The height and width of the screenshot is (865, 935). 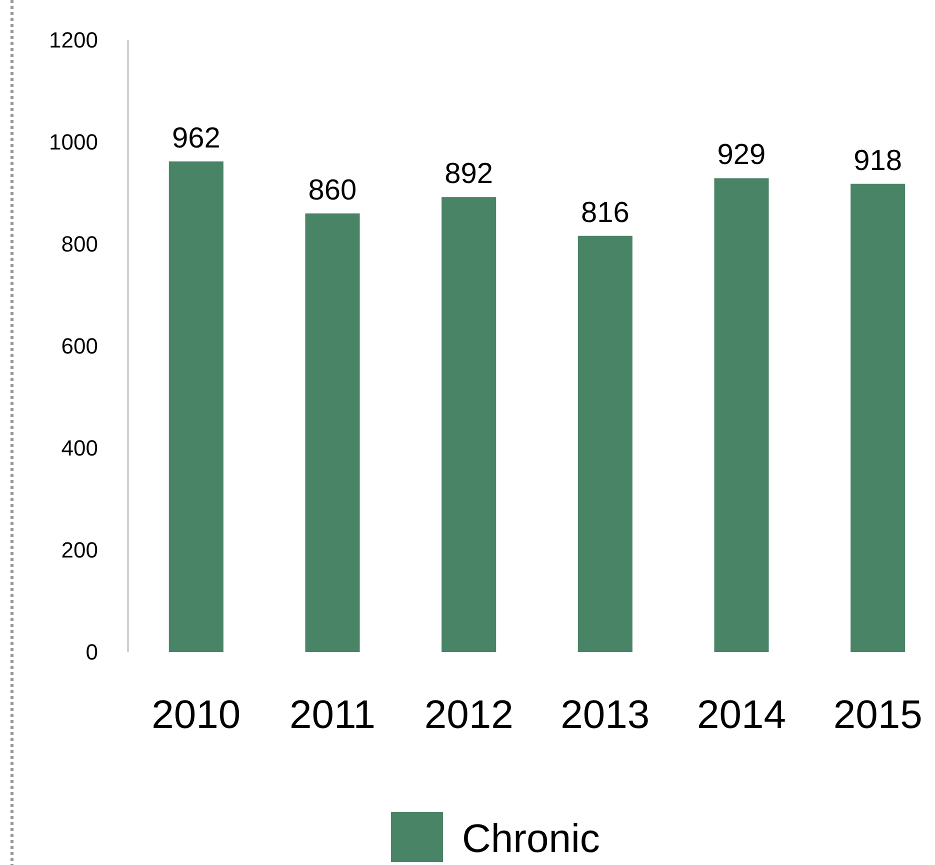 I want to click on y-tick-label: 400, so click(x=79, y=448).